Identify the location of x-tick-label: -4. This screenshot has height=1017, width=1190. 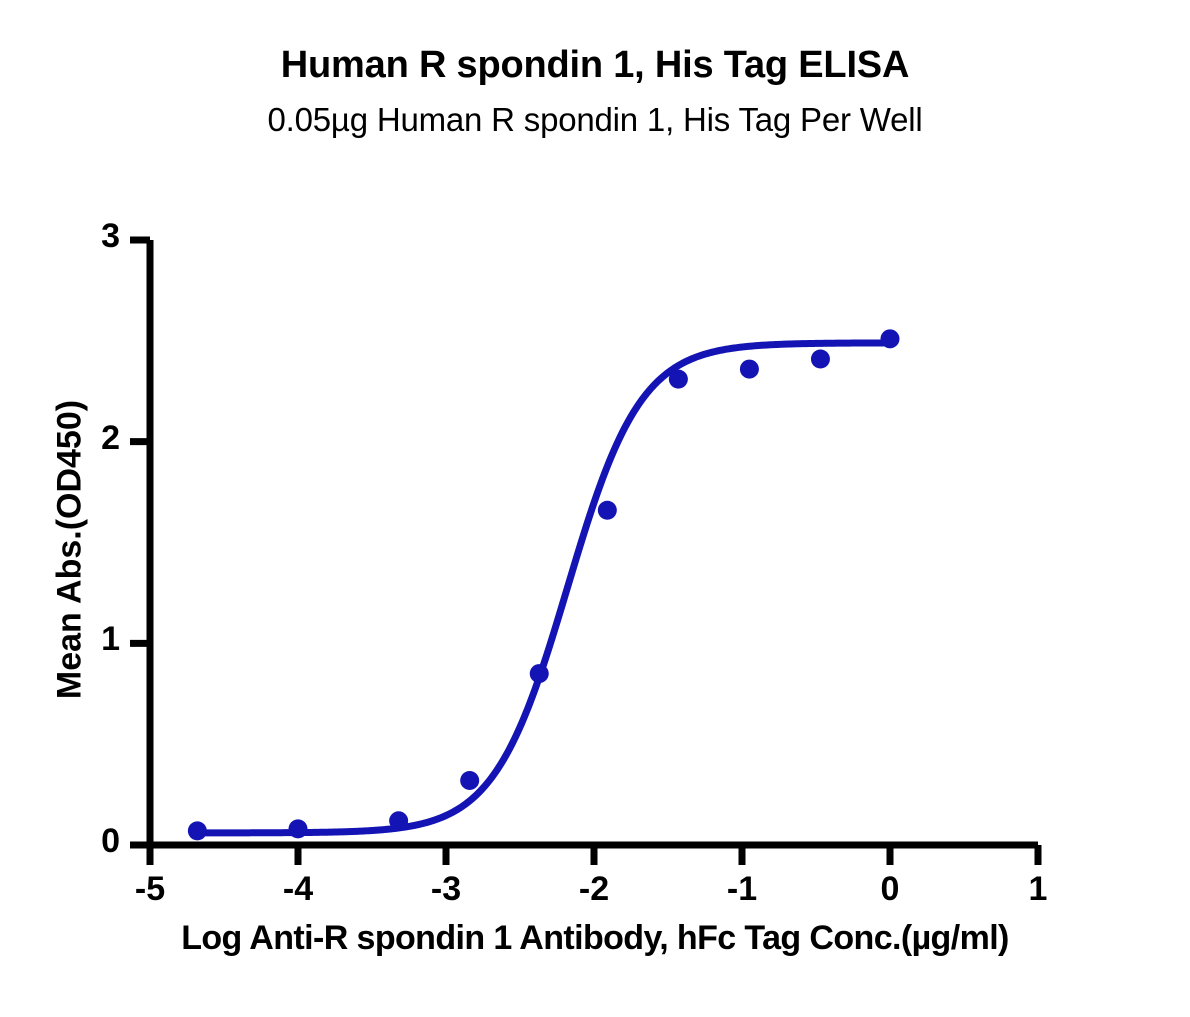
(298, 889).